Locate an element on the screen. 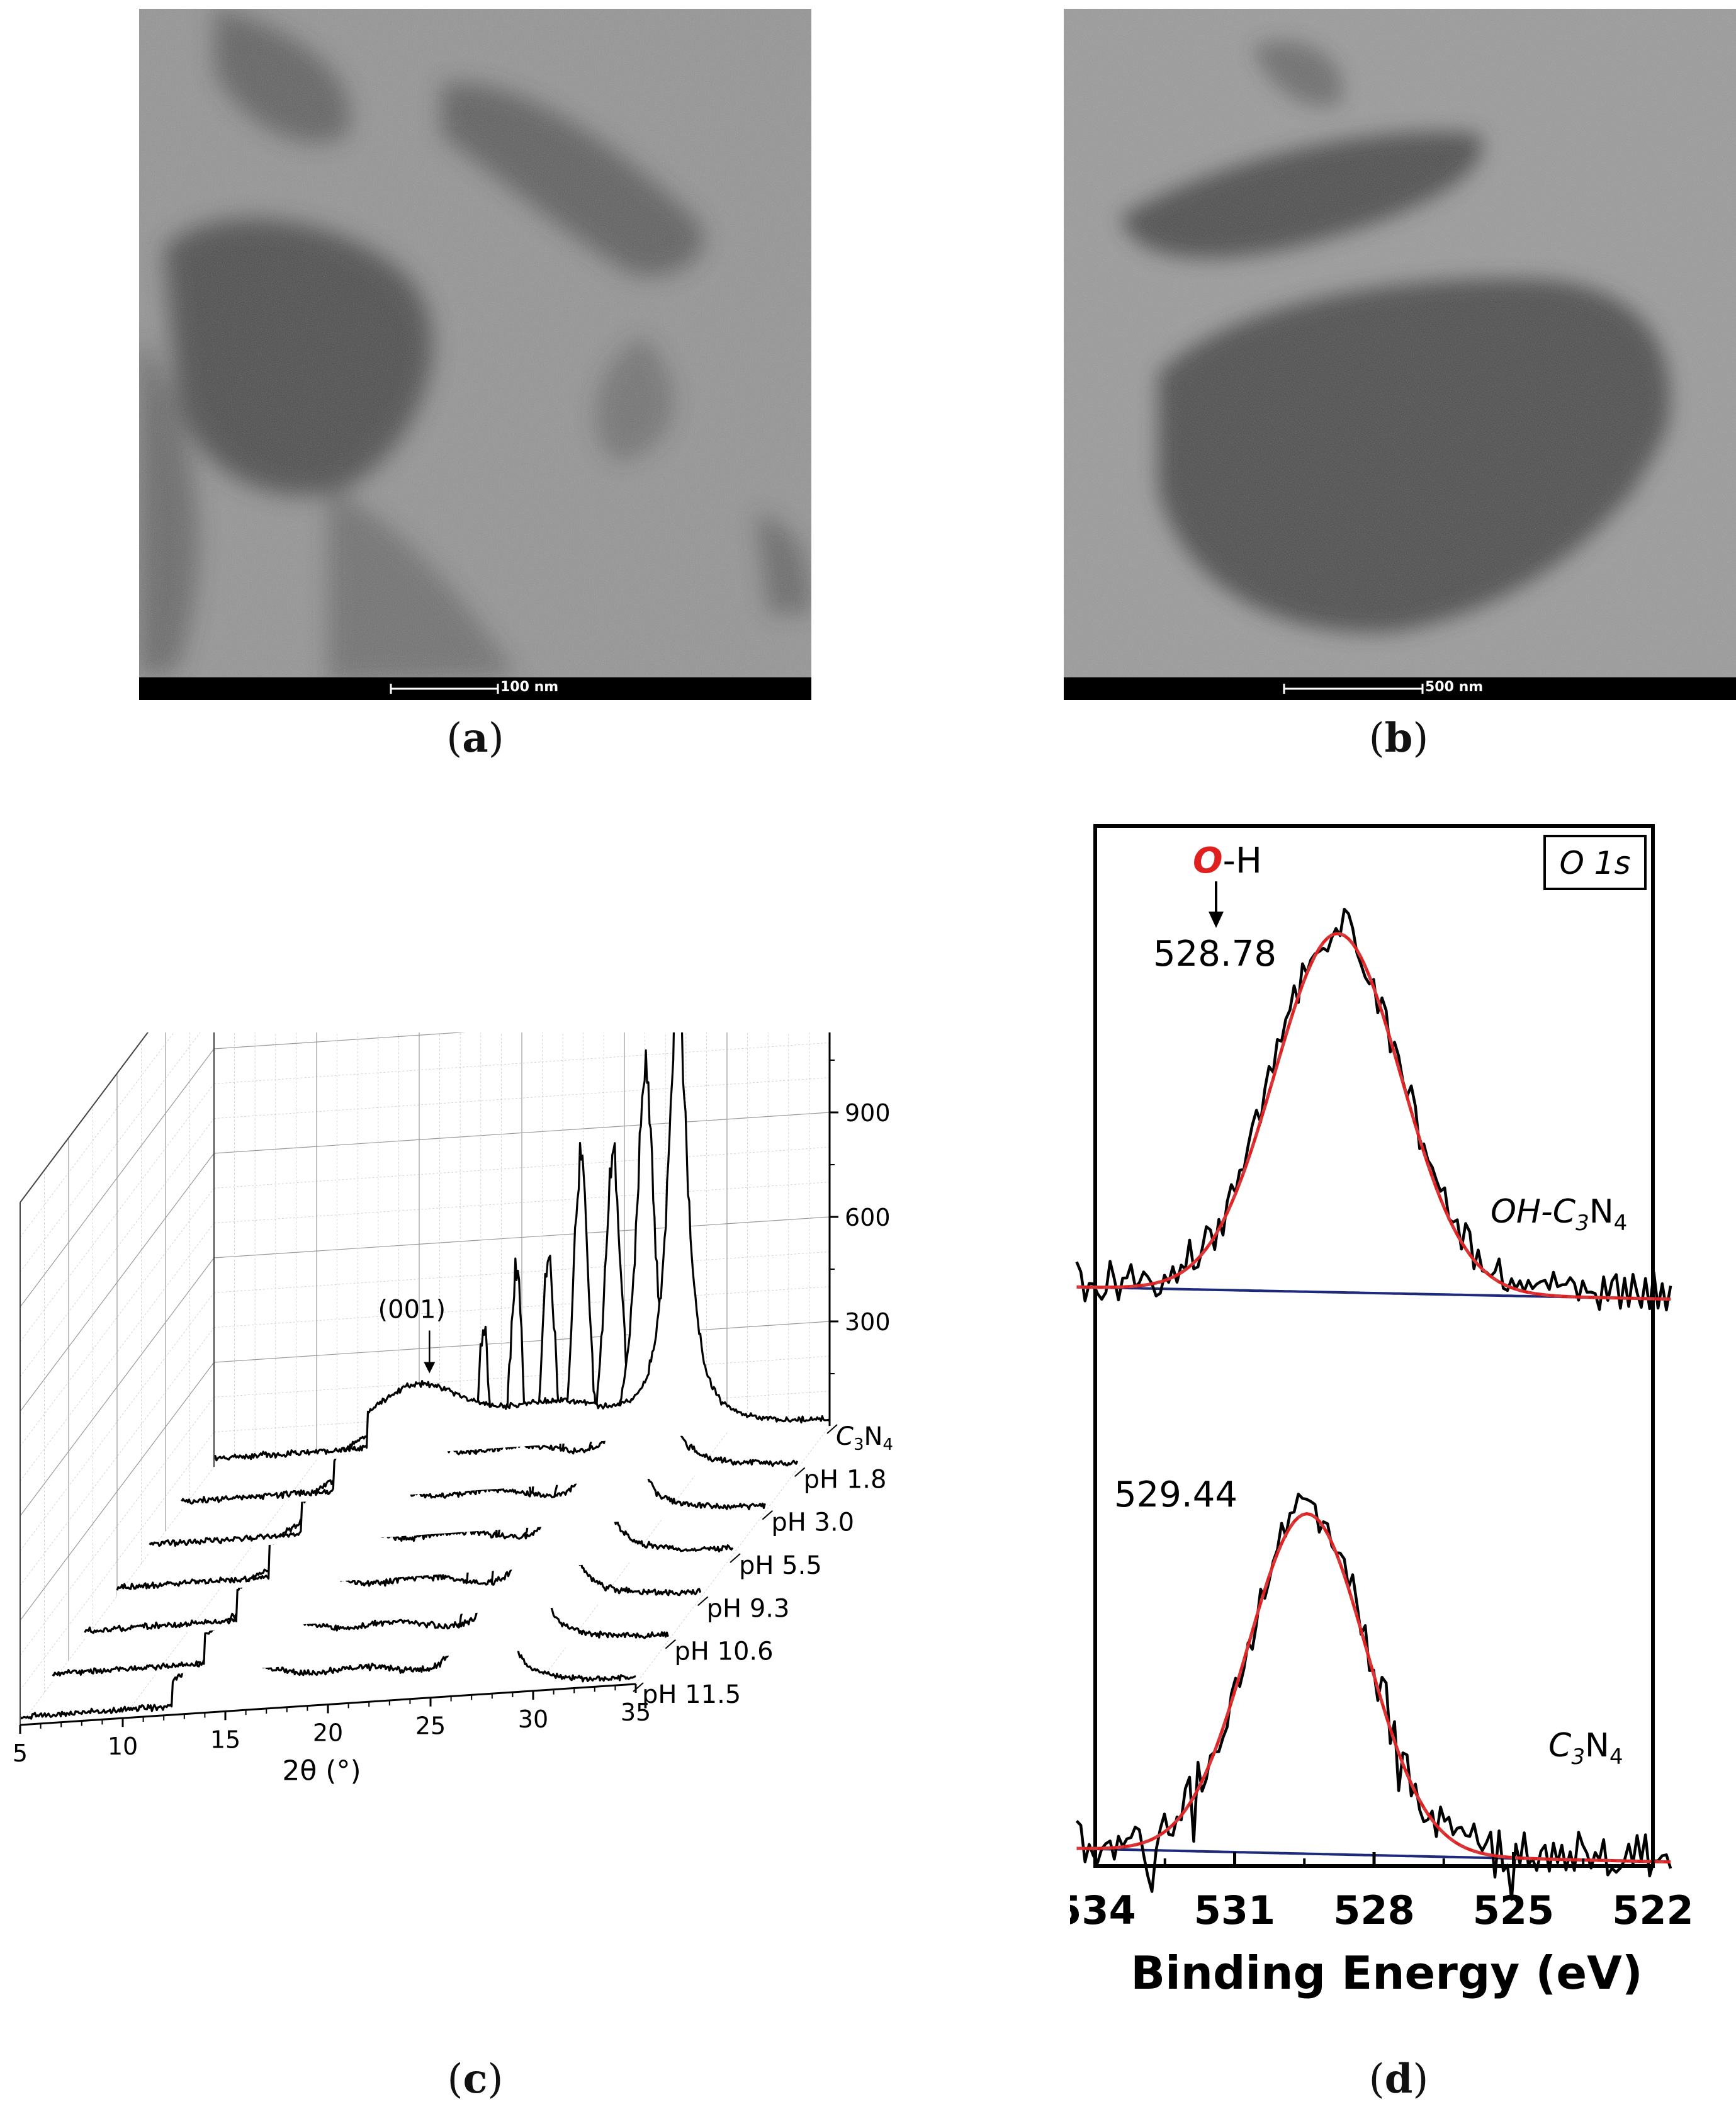  series-label-2: pH 3.0 is located at coordinates (812, 1522).